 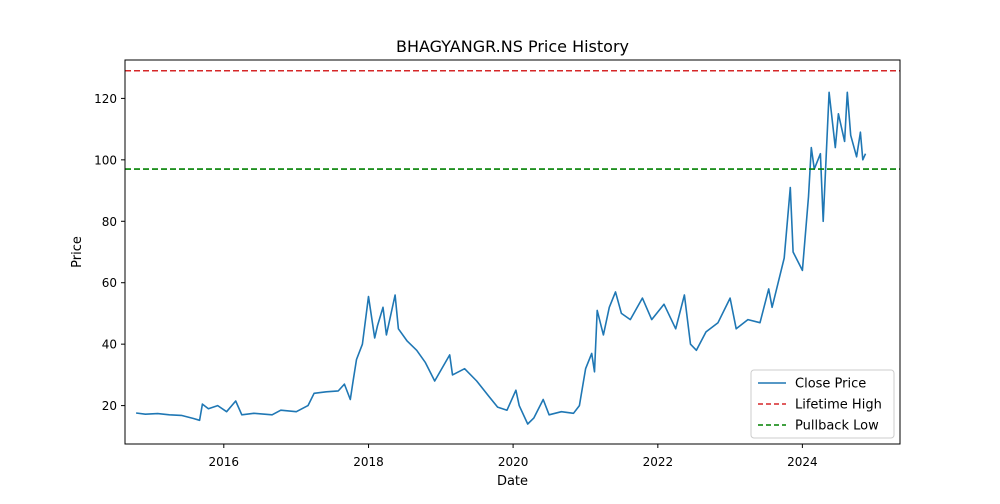 I want to click on legend: Close Price Lifetime High Pullback Low, so click(x=822, y=404).